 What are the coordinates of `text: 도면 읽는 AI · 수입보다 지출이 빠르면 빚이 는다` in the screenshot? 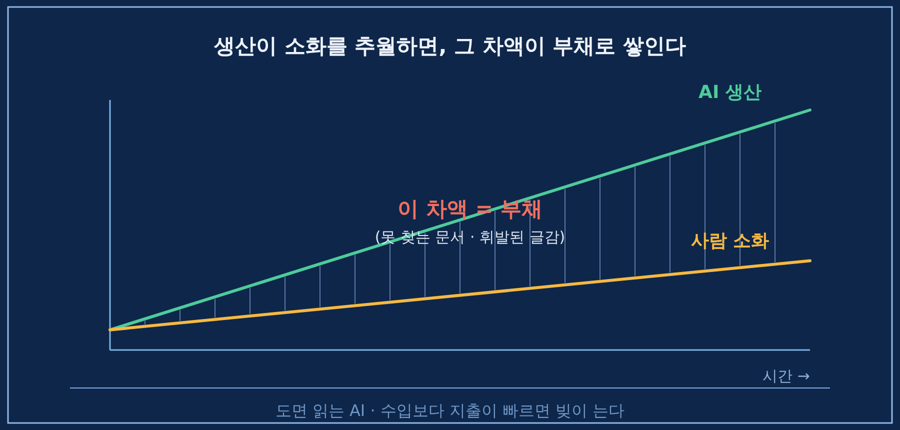 It's located at (450, 410).